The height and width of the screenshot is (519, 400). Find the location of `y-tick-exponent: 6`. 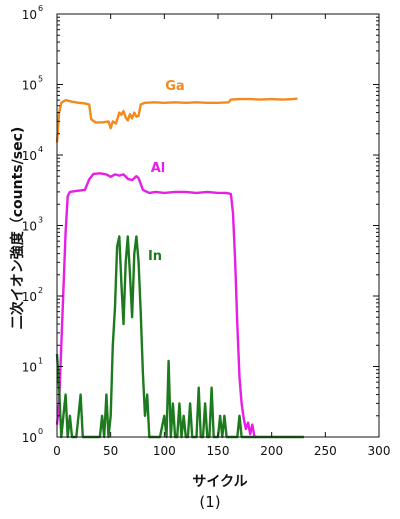

y-tick-exponent: 6 is located at coordinates (40, 8).